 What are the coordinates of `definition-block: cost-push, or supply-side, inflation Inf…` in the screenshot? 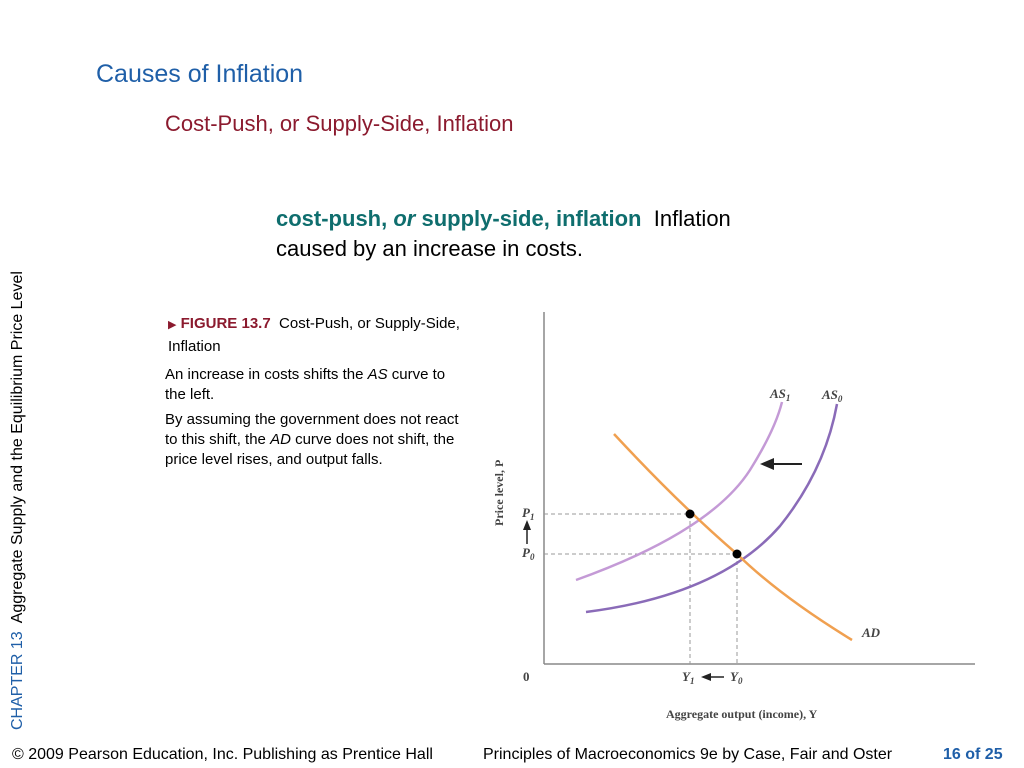 It's located at (556, 234).